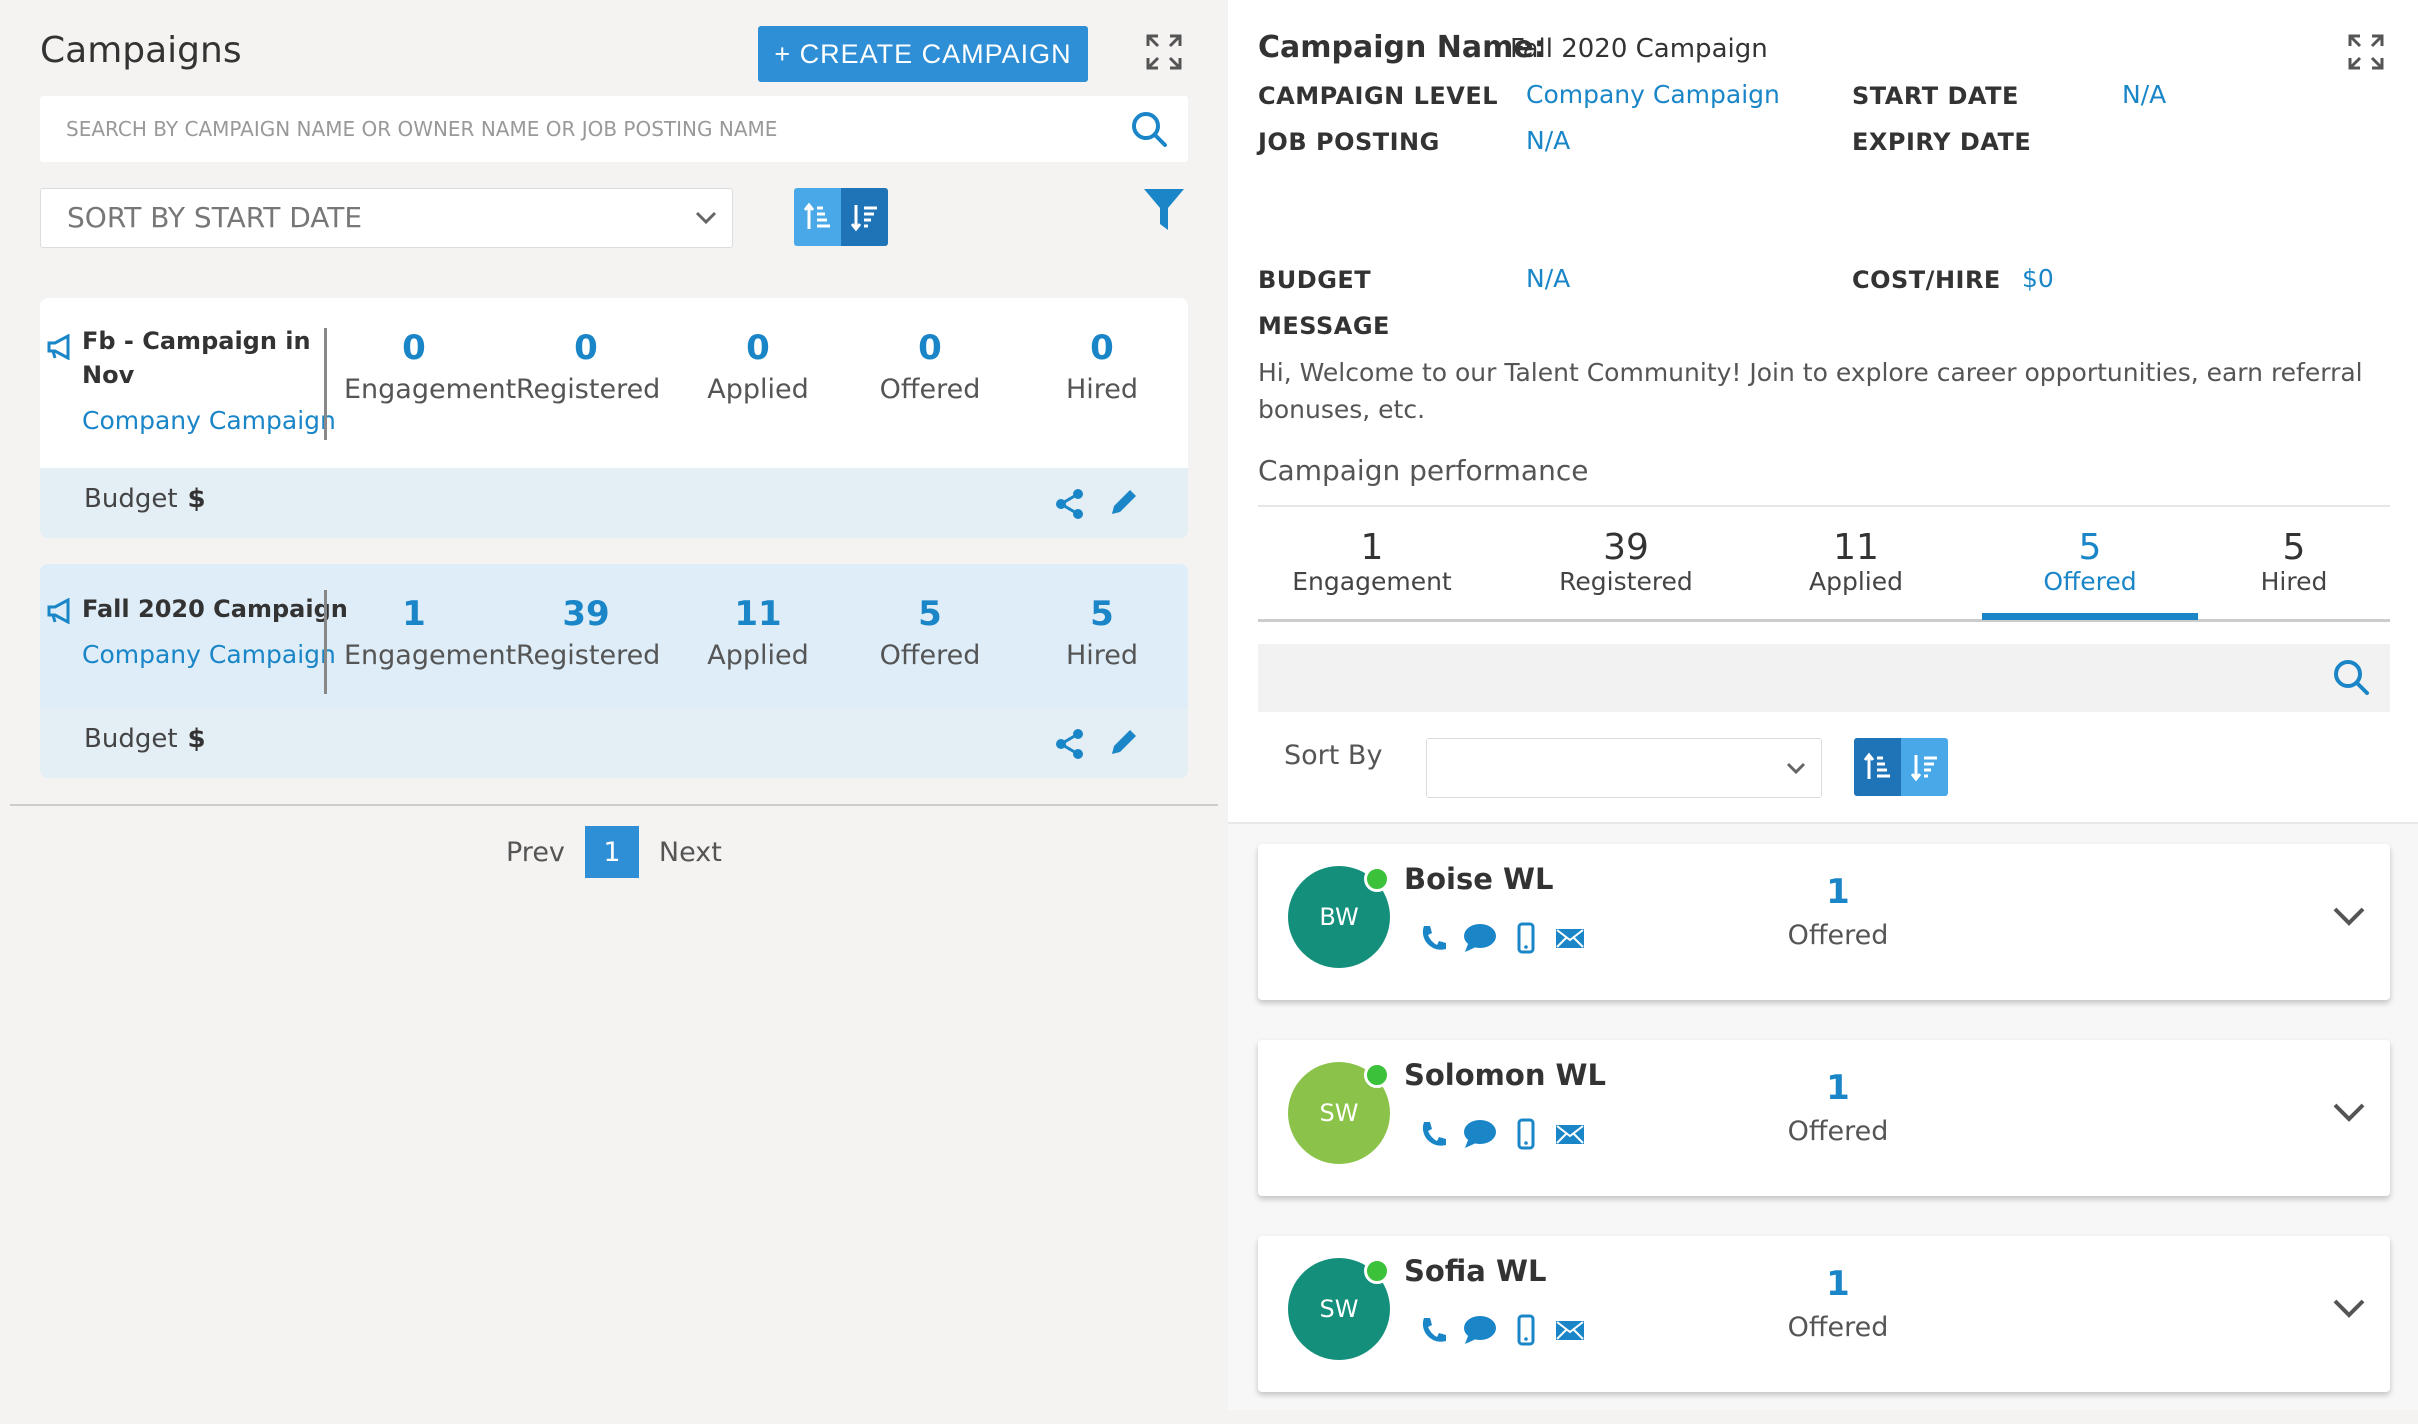 Image resolution: width=2418 pixels, height=1424 pixels. Describe the element at coordinates (1856, 561) in the screenshot. I see `tab-applied: 11 Applied` at that location.